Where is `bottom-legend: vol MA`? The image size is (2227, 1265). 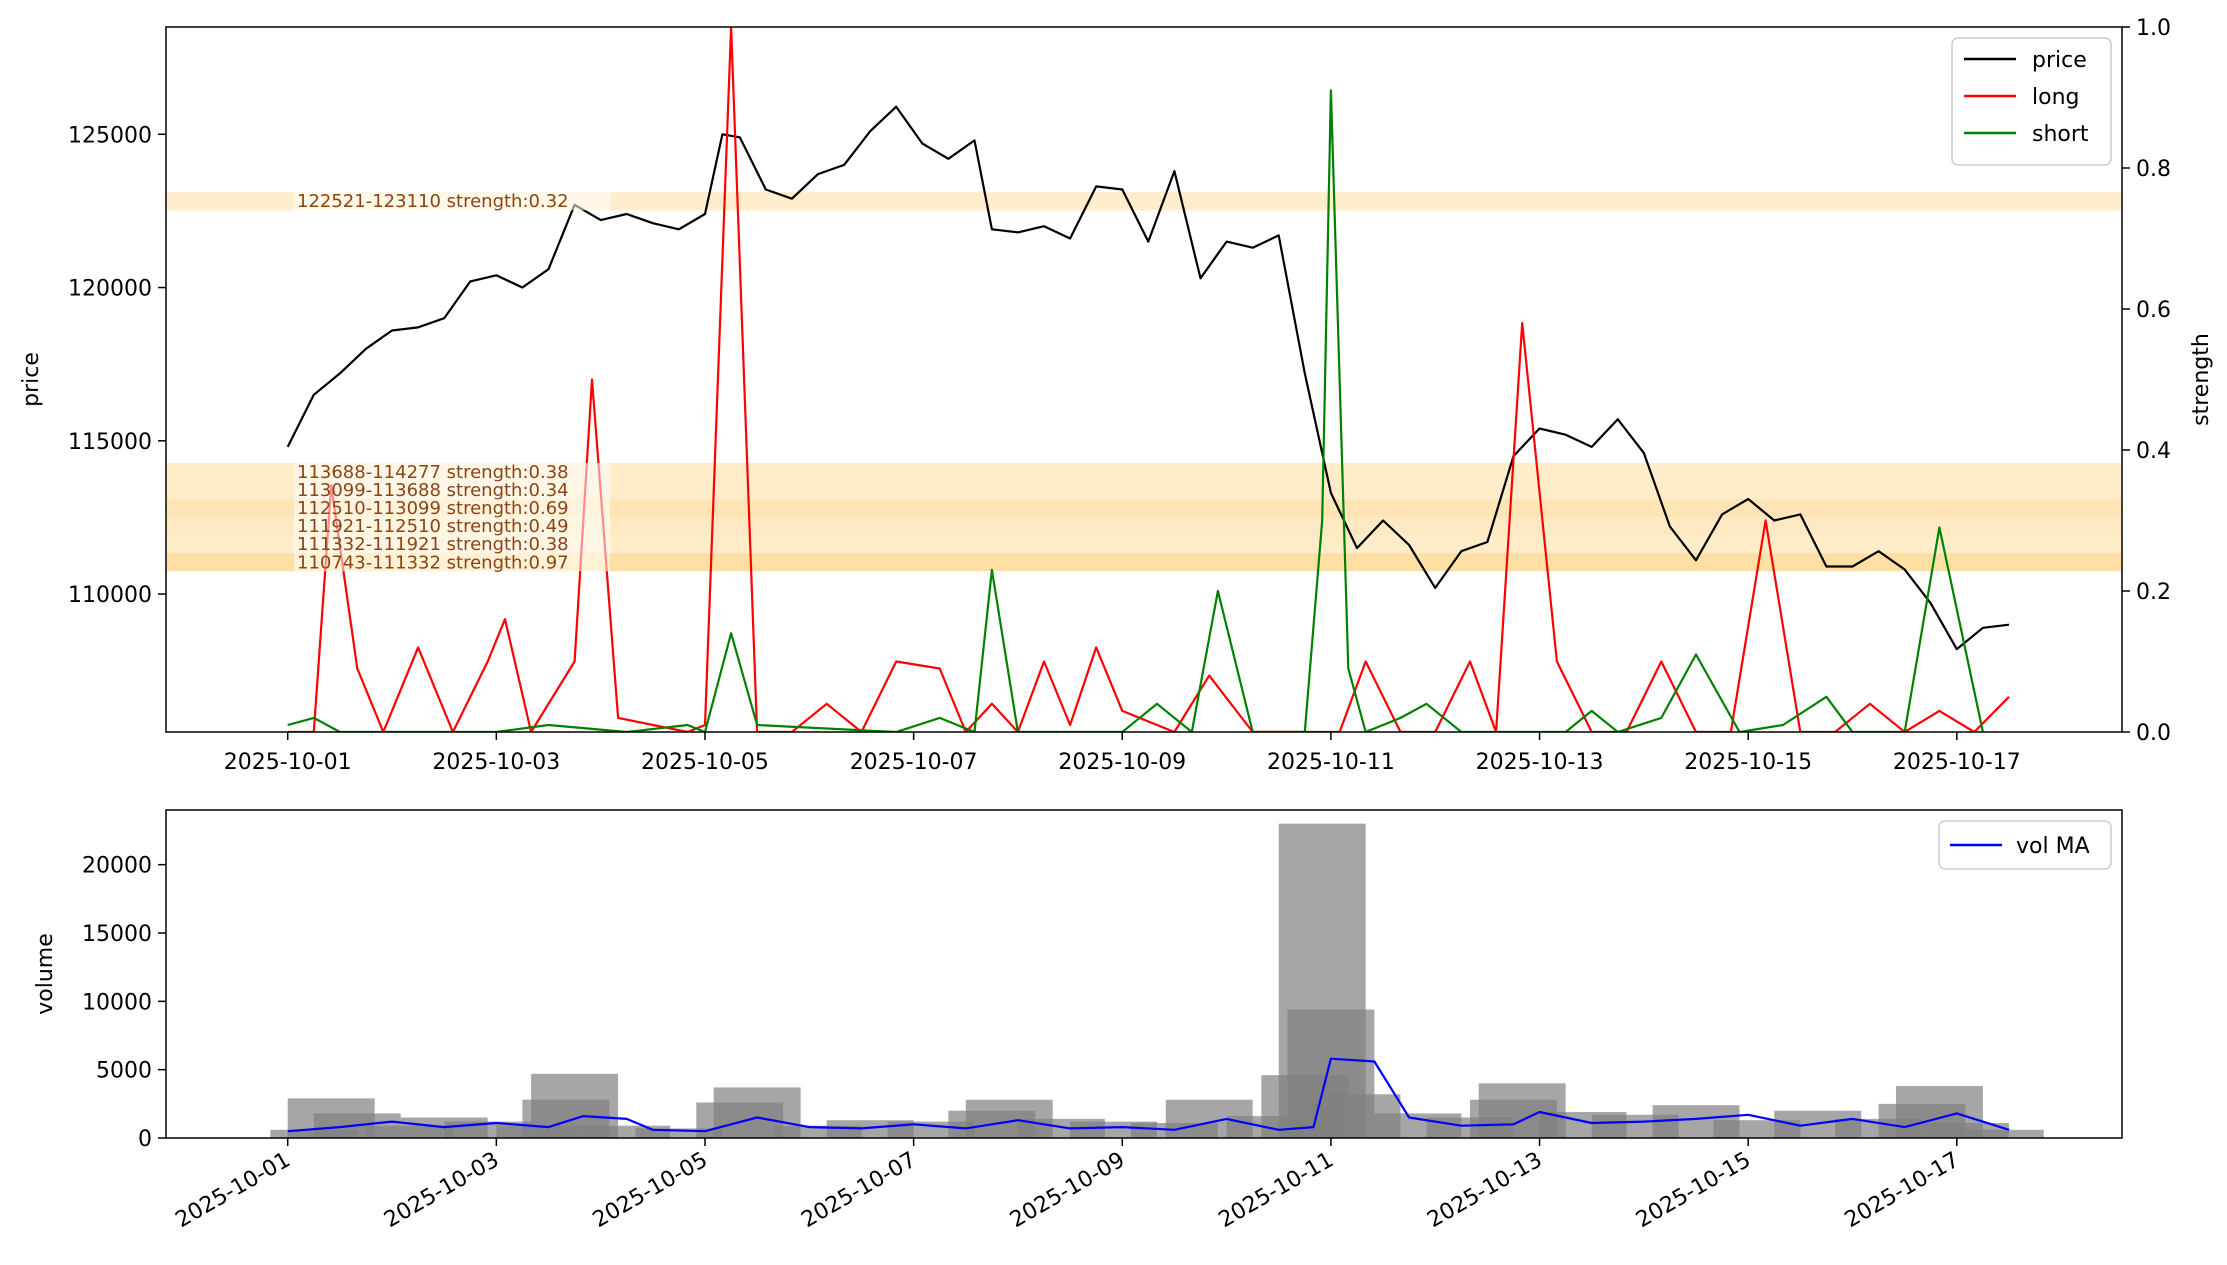
bottom-legend: vol MA is located at coordinates (2025, 845).